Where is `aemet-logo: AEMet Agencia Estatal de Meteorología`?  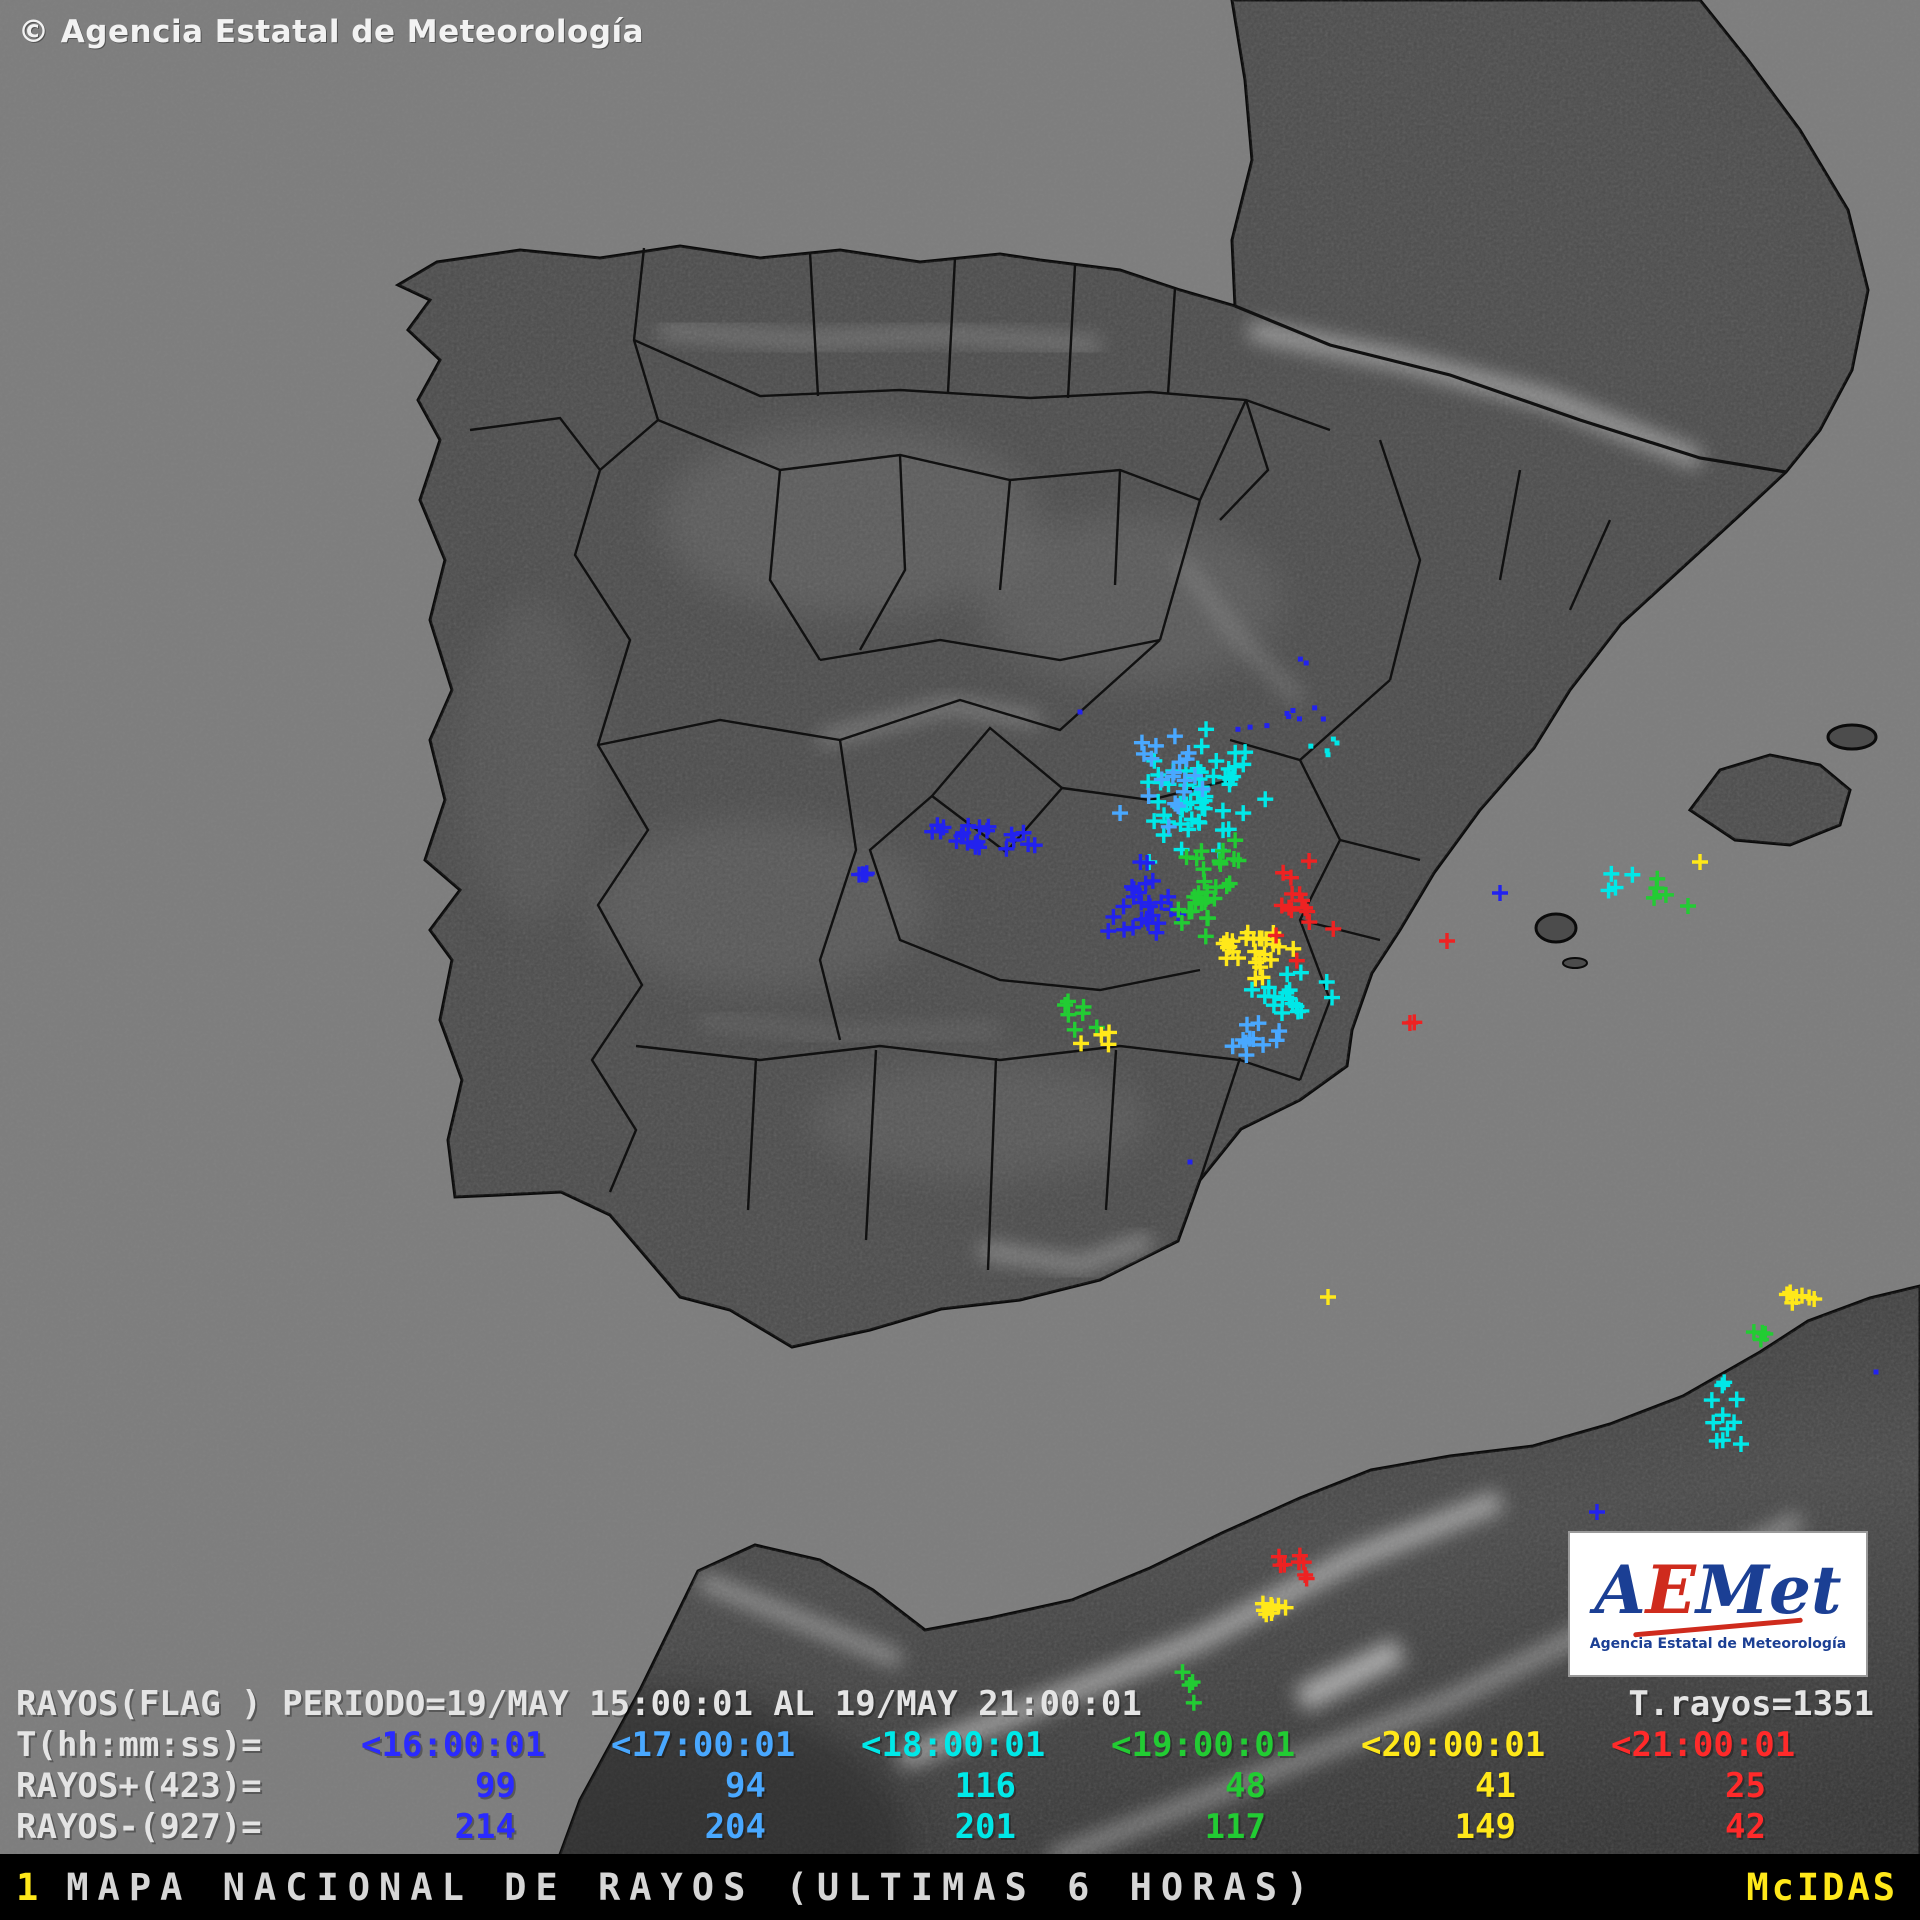
aemet-logo: AEMet Agencia Estatal de Meteorología is located at coordinates (1718, 1604).